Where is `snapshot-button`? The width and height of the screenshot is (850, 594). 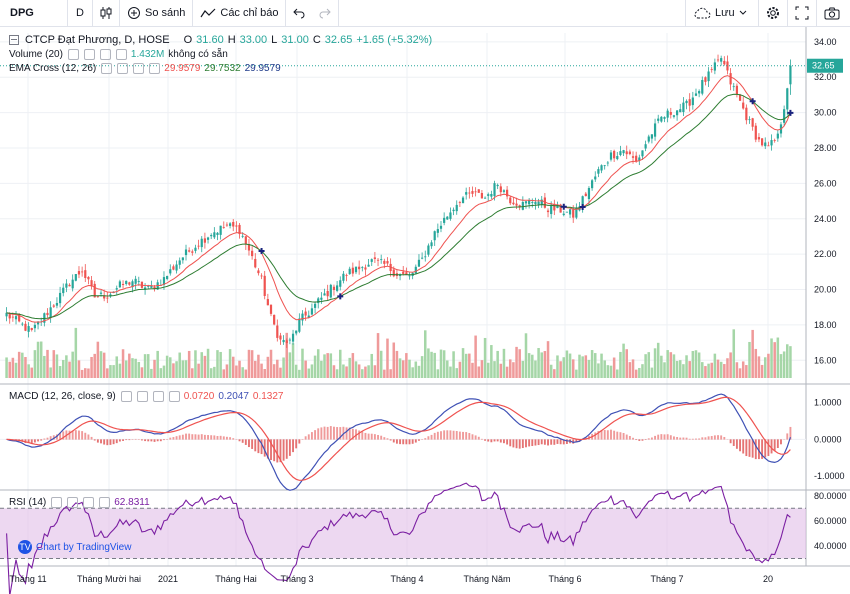
snapshot-button is located at coordinates (833, 13).